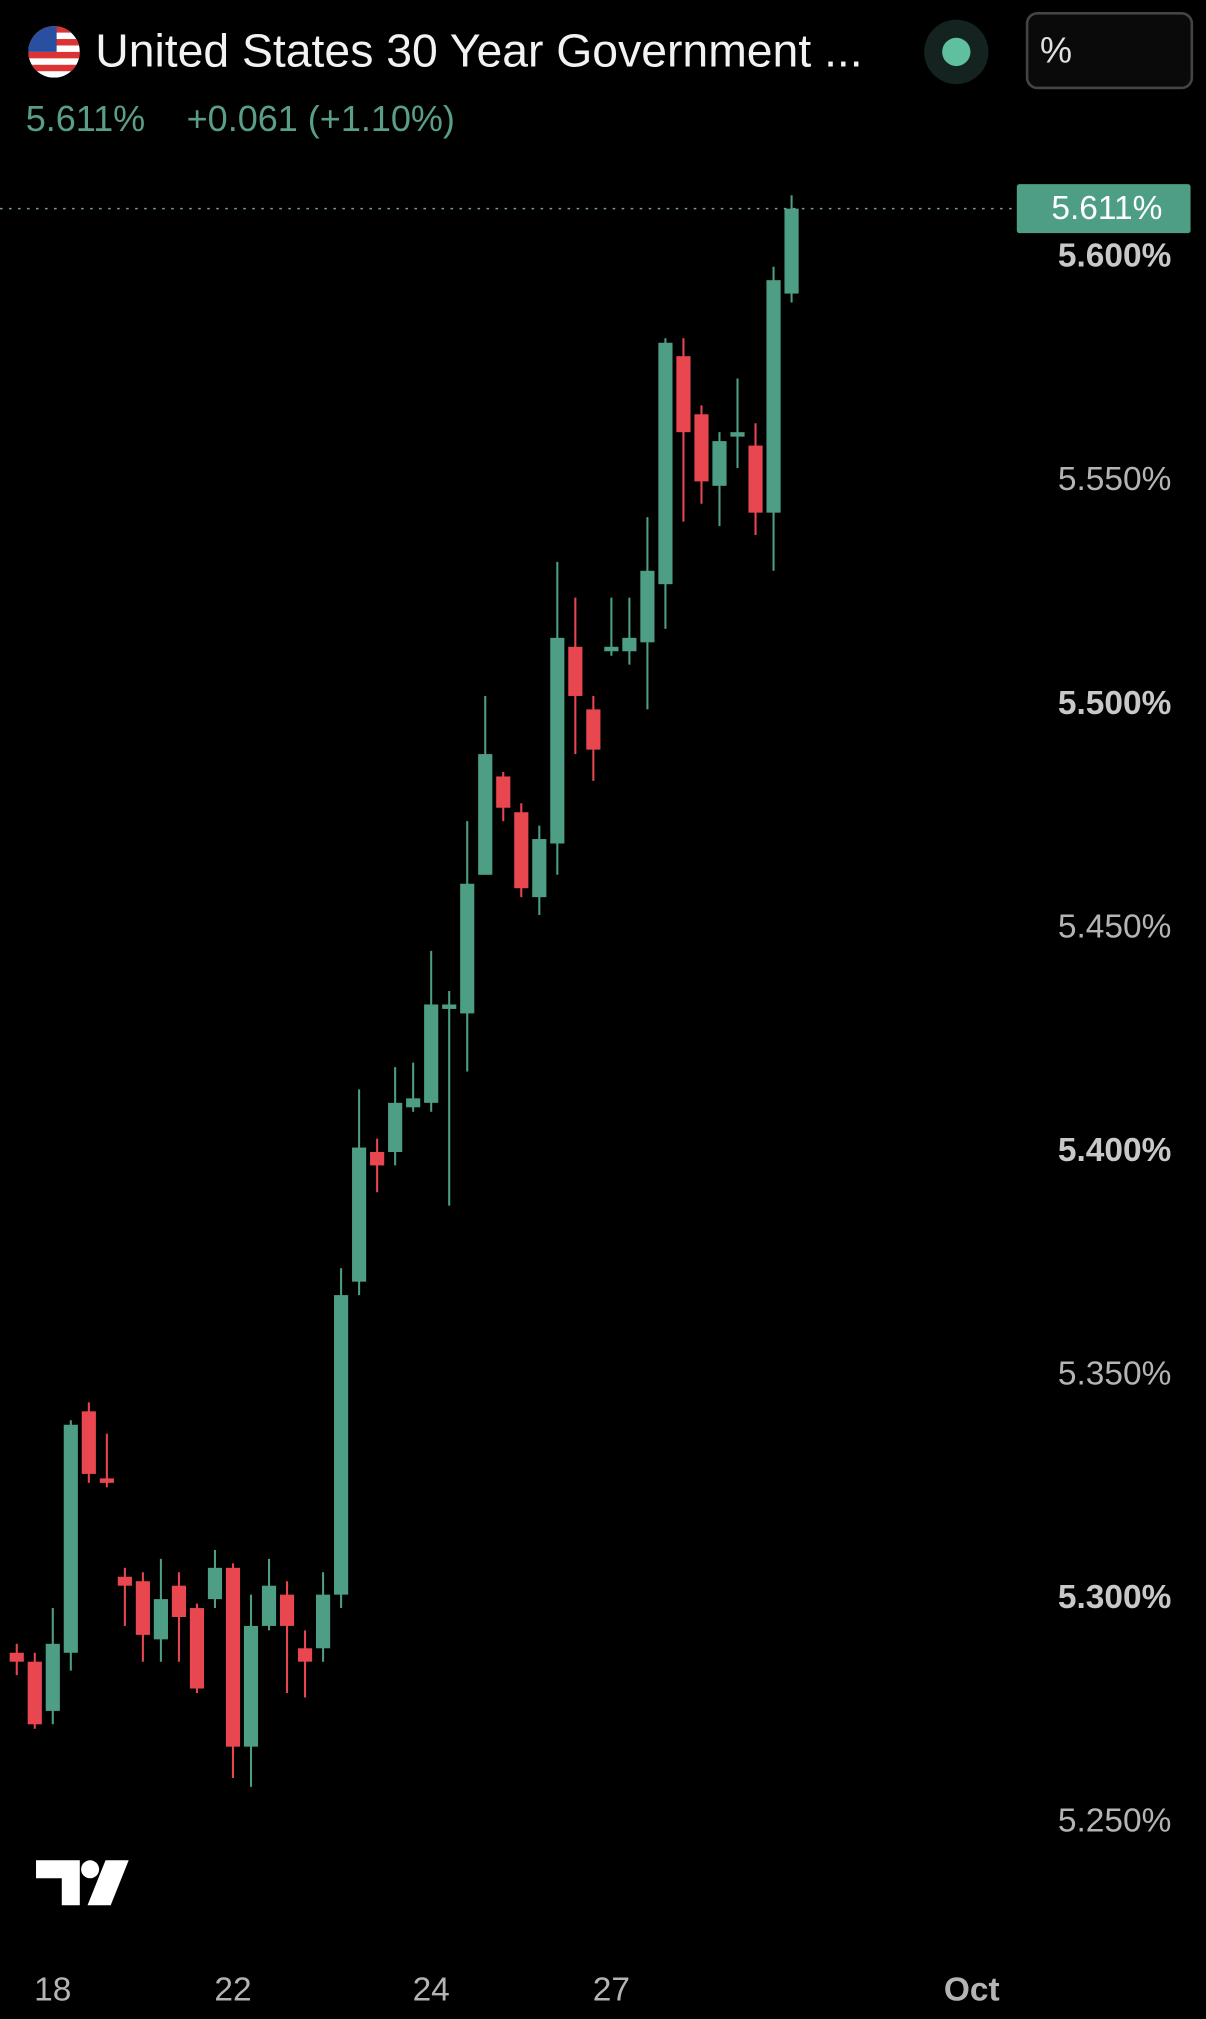  I want to click on y-tick-label: 5.450%, so click(1114, 926).